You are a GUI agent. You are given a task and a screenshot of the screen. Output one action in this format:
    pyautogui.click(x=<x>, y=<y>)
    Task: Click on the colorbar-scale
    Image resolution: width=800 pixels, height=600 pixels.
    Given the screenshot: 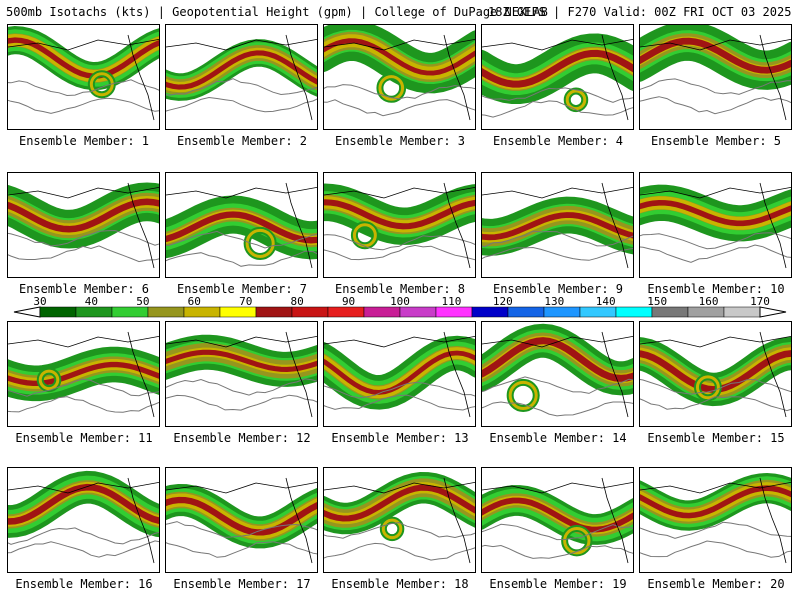 What is the action you would take?
    pyautogui.click(x=400, y=312)
    